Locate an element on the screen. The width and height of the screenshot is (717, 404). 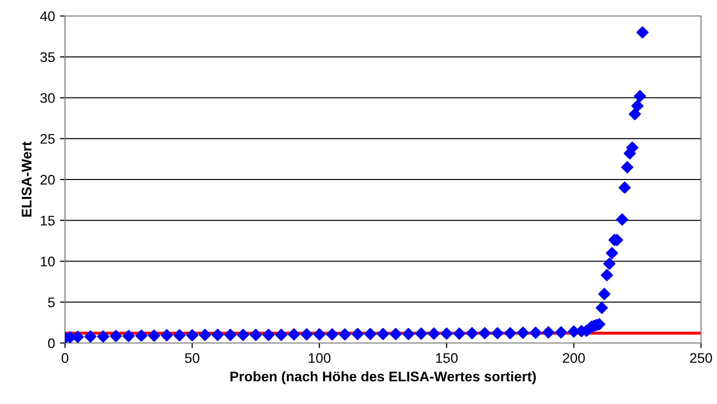
y-tick-label: 5 is located at coordinates (51, 303).